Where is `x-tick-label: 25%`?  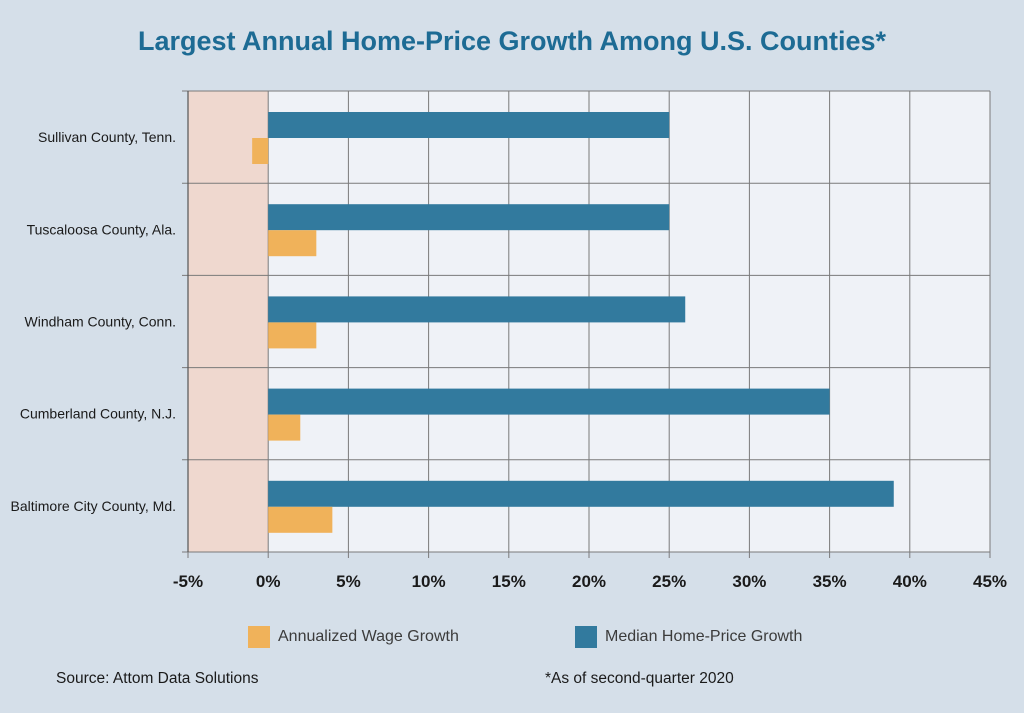 x-tick-label: 25% is located at coordinates (669, 581).